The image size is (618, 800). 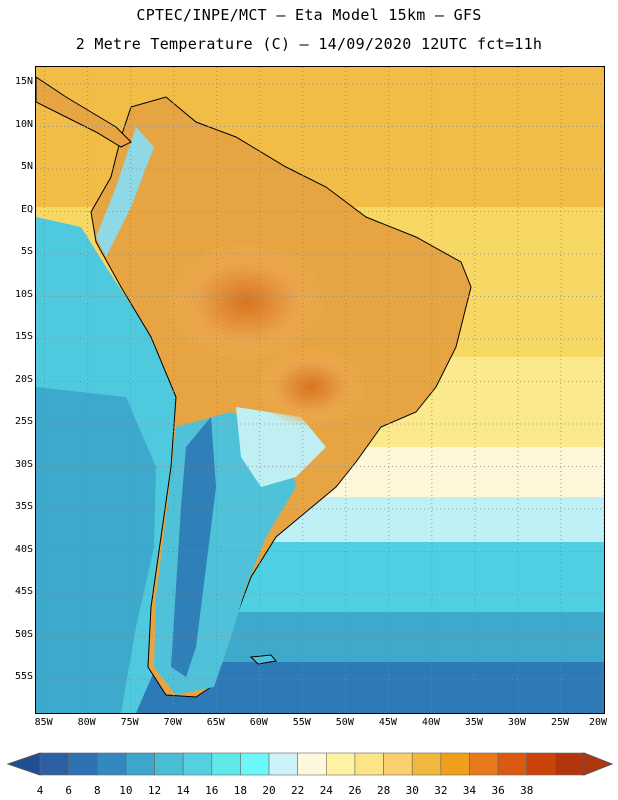 I want to click on lat-tick-label: 25S, so click(x=23, y=421).